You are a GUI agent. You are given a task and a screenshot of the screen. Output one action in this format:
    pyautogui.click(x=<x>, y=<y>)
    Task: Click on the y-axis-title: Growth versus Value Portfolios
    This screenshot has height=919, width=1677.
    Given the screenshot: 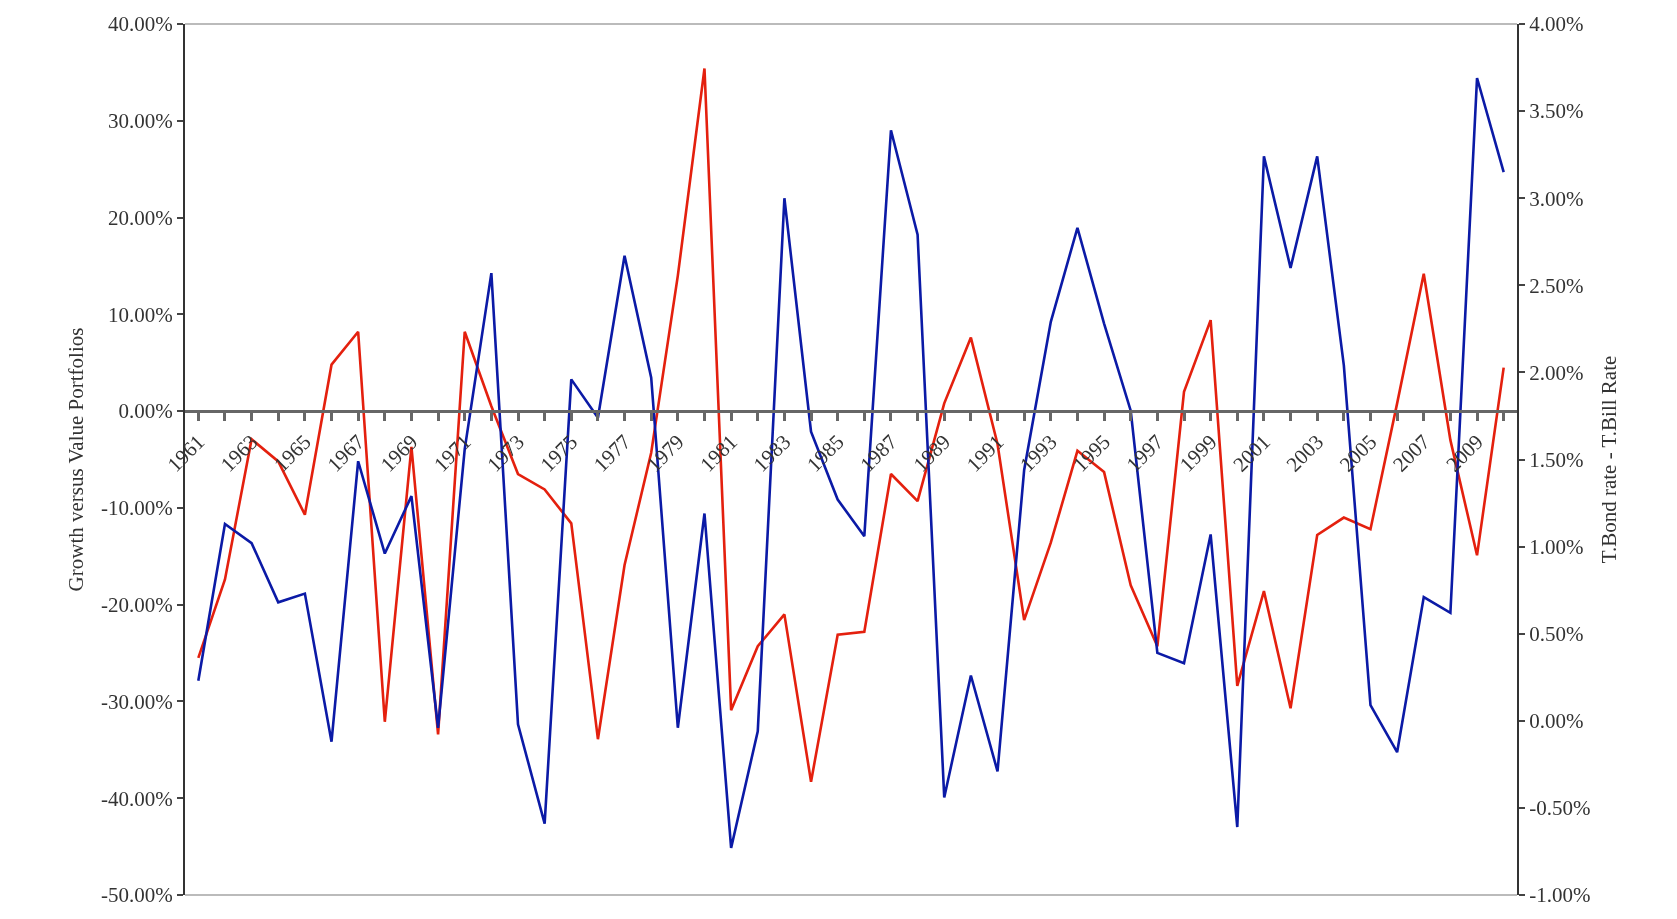 What is the action you would take?
    pyautogui.click(x=75, y=459)
    